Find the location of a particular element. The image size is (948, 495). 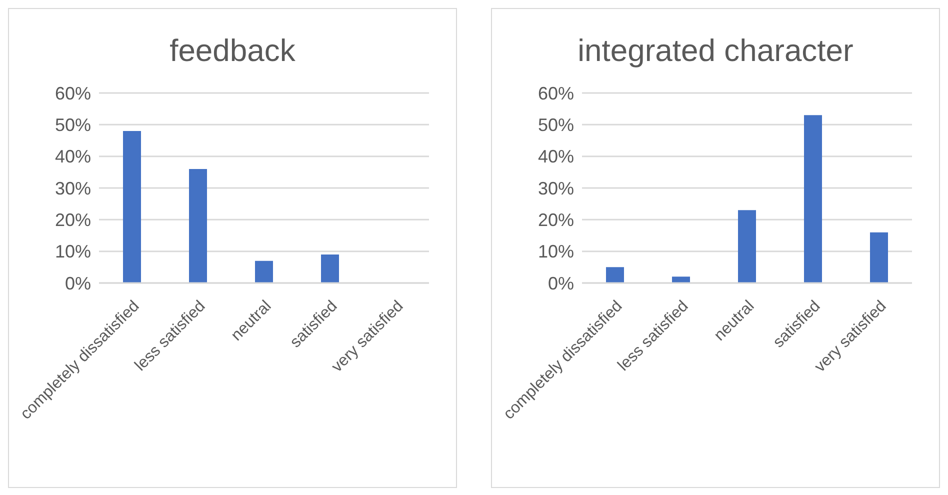

chart-title: integrated character is located at coordinates (715, 51).